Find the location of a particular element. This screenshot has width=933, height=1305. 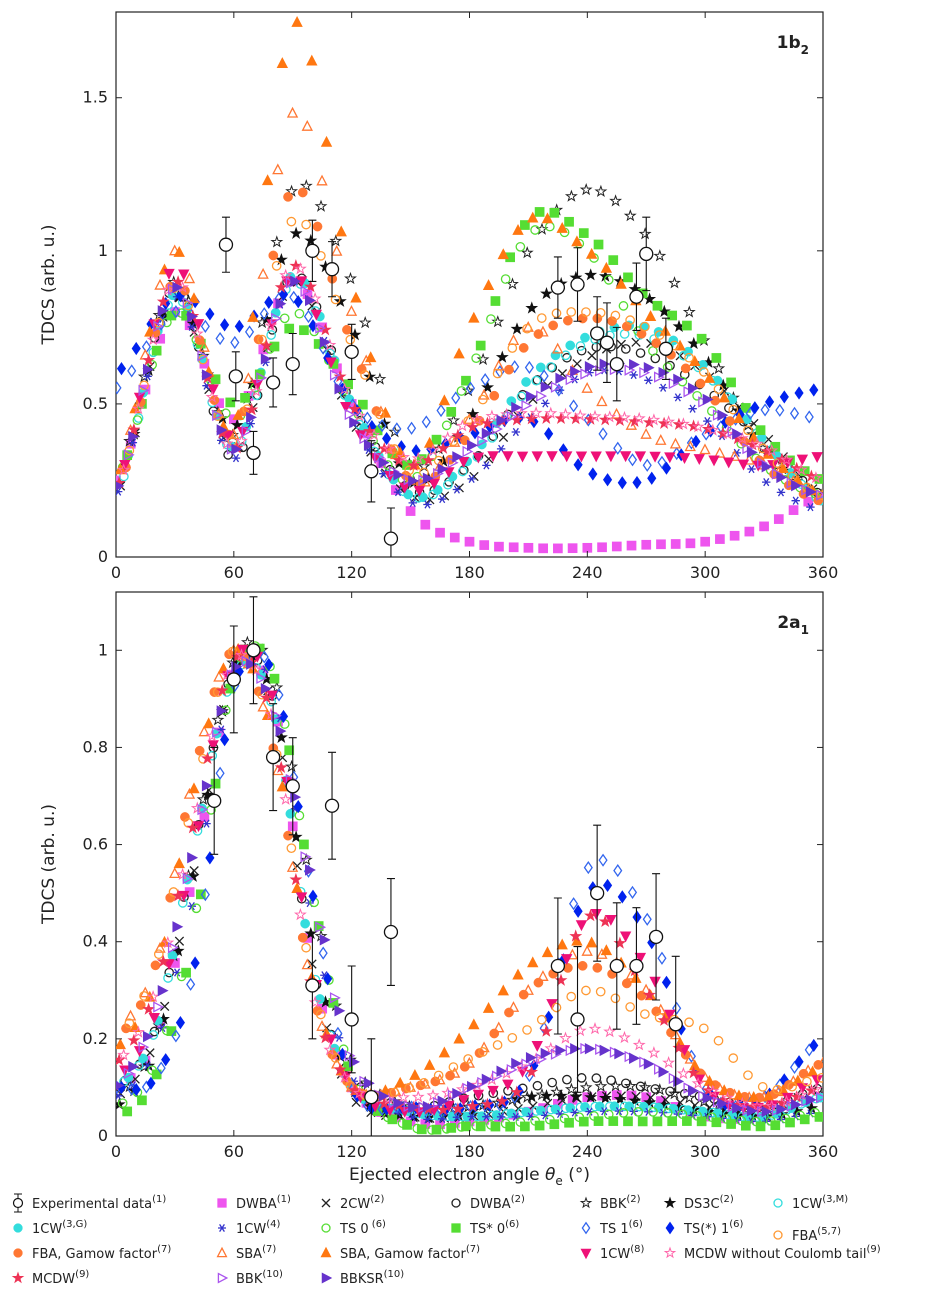

y-tick-label: 0.2 is located at coordinates (95, 1038).